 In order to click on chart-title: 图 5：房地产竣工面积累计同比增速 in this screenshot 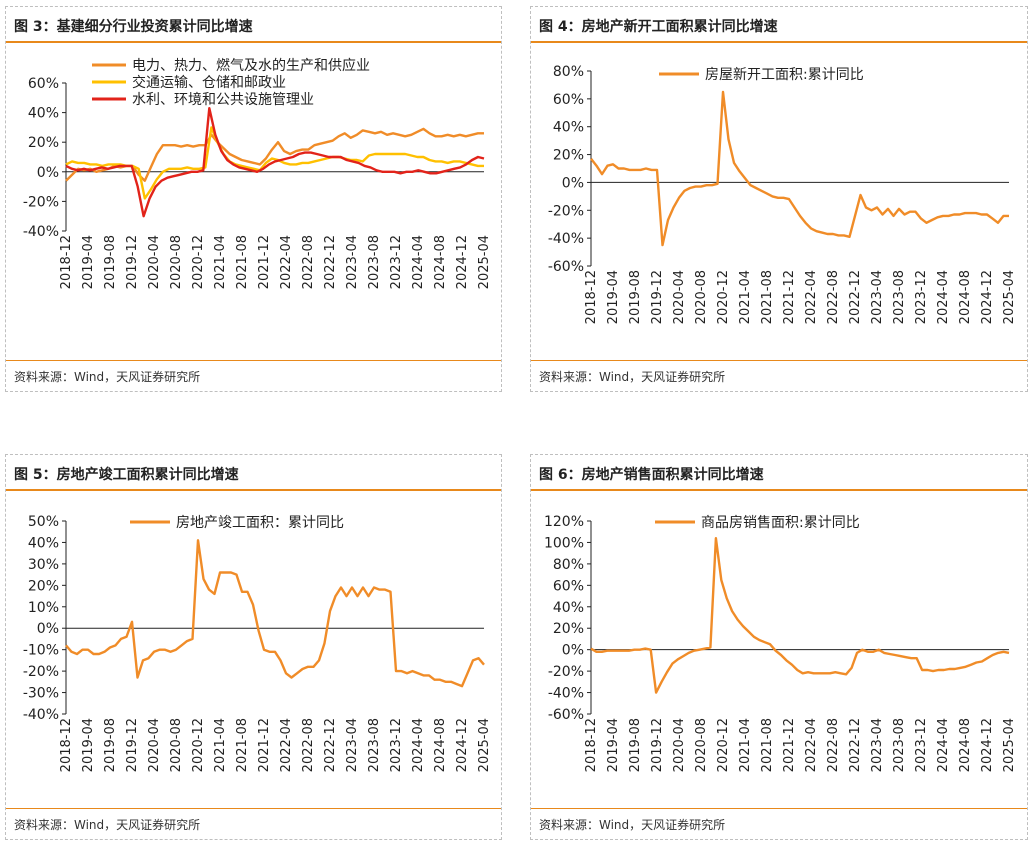, I will do `click(126, 475)`.